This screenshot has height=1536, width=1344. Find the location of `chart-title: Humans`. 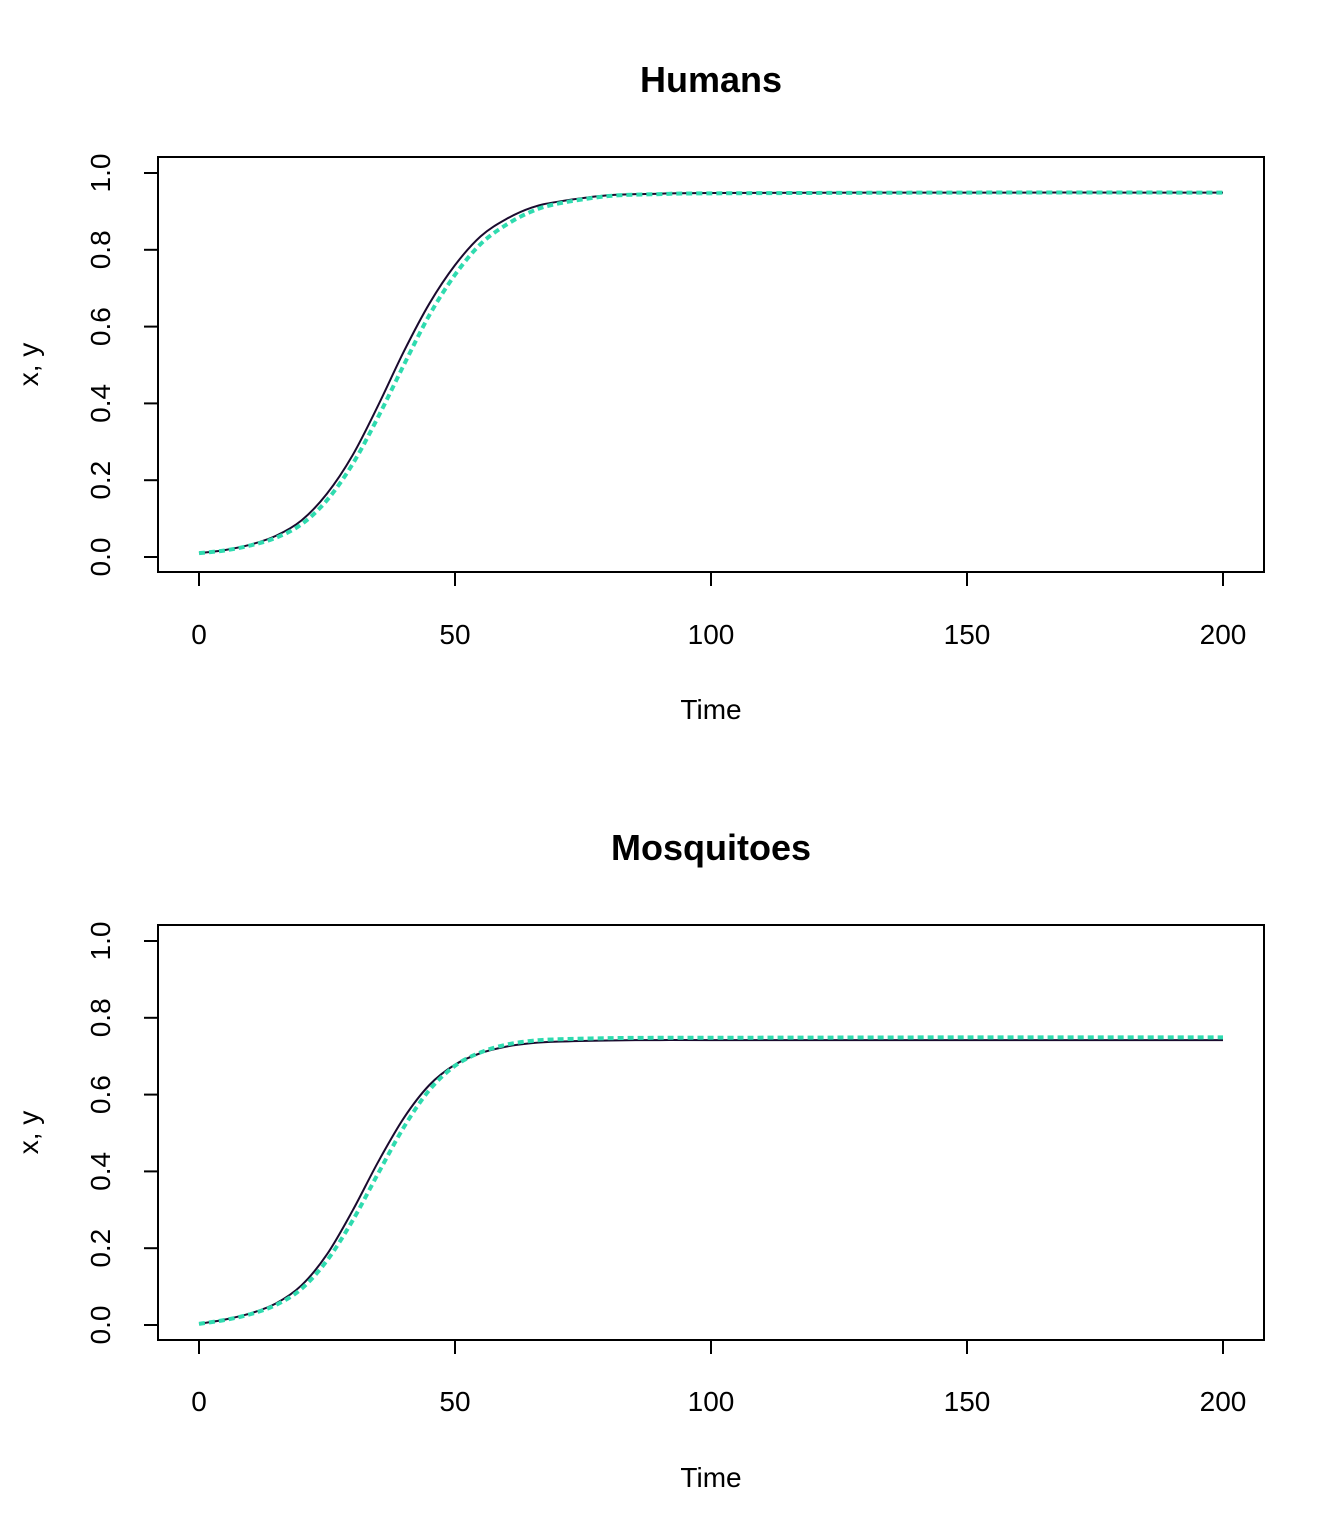

chart-title: Humans is located at coordinates (711, 79).